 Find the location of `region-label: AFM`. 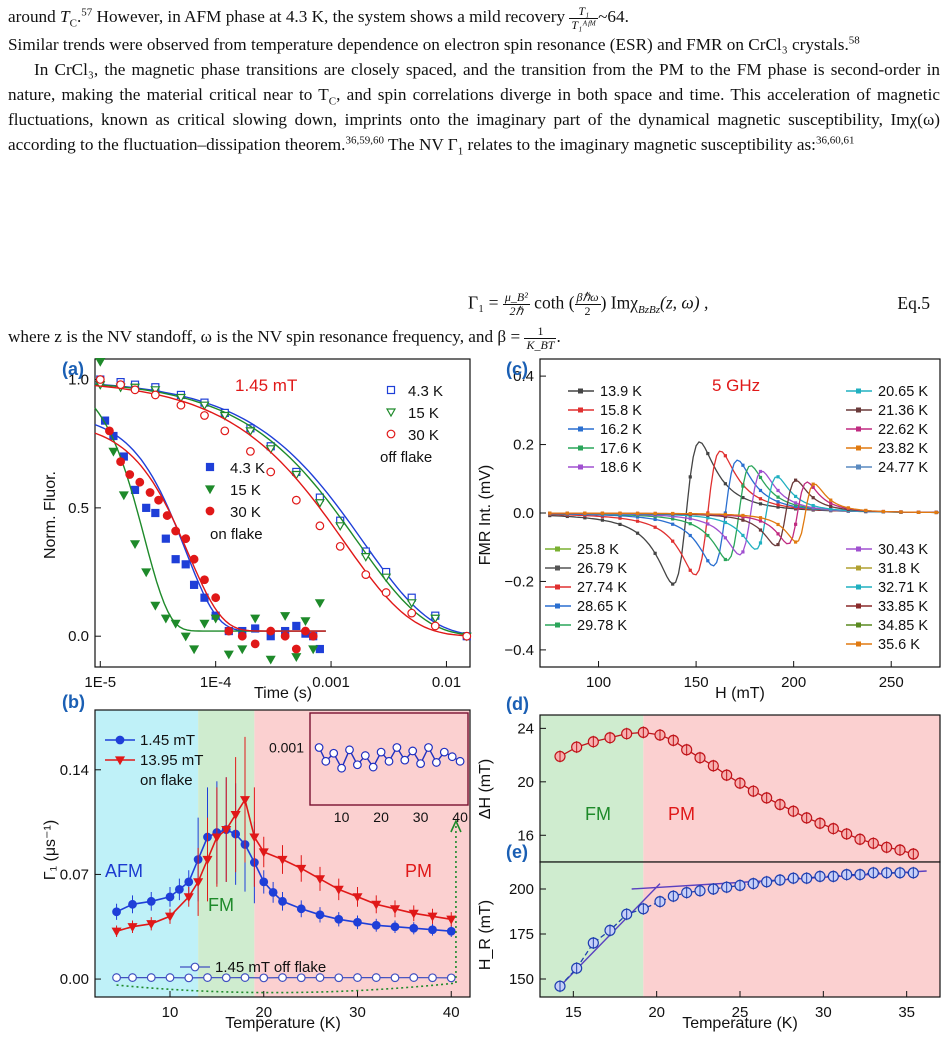

region-label: AFM is located at coordinates (124, 871).